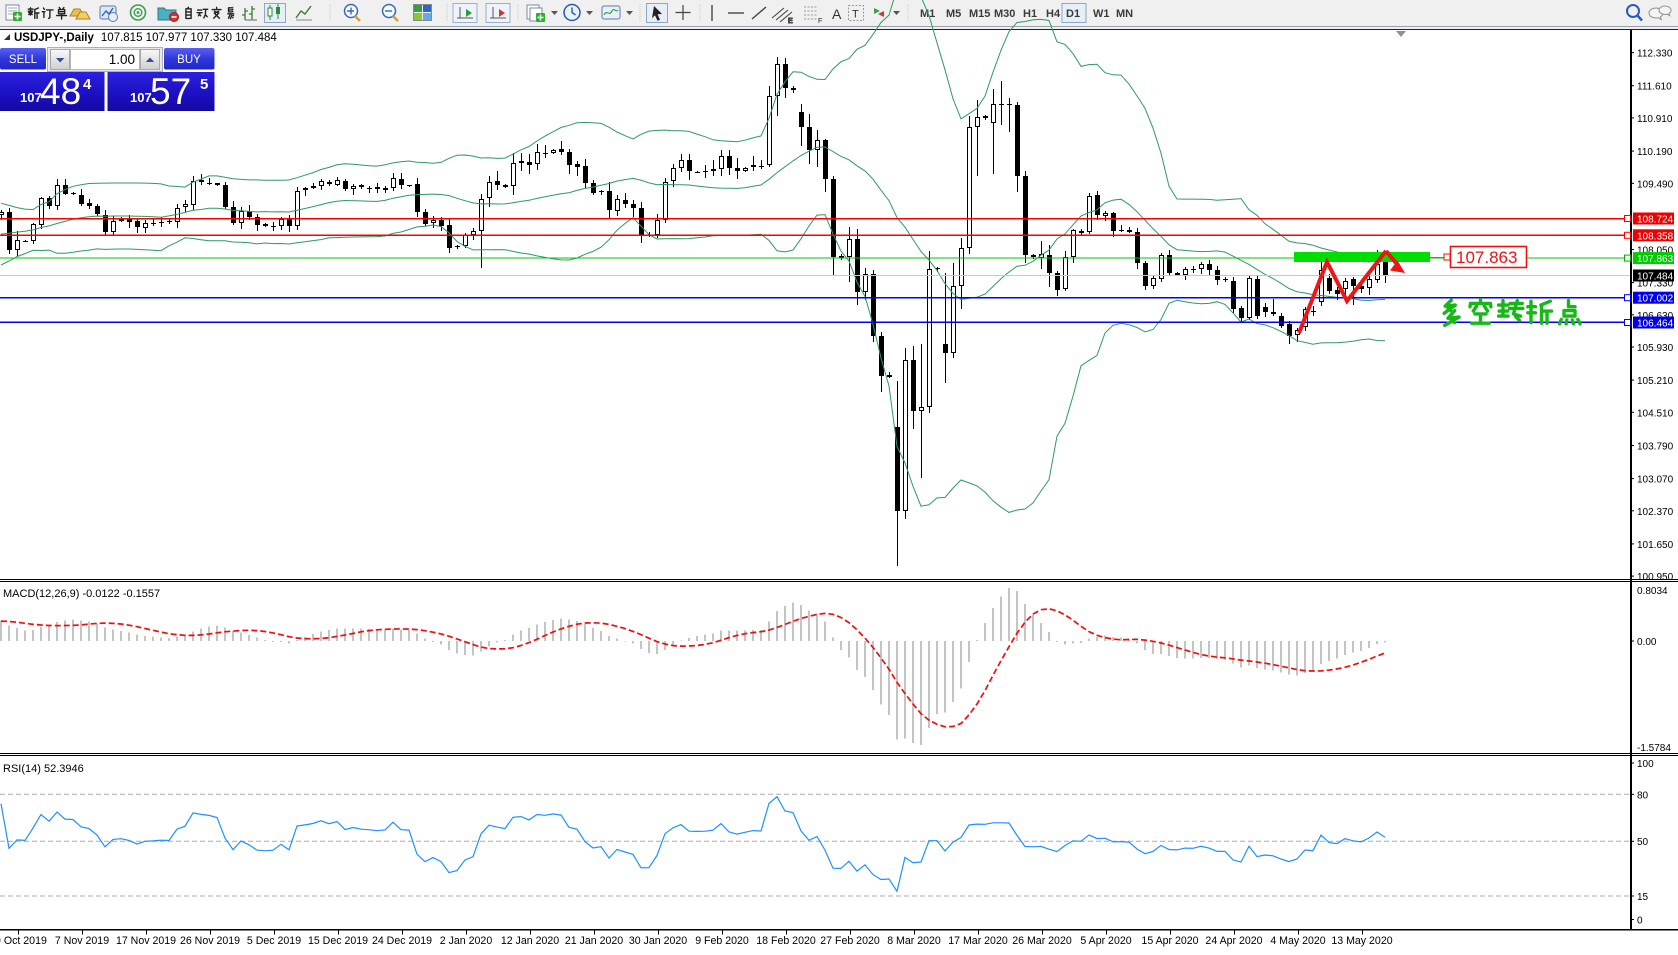  Describe the element at coordinates (146, 941) in the screenshot. I see `svg-text: 17 Nov 2019` at that location.